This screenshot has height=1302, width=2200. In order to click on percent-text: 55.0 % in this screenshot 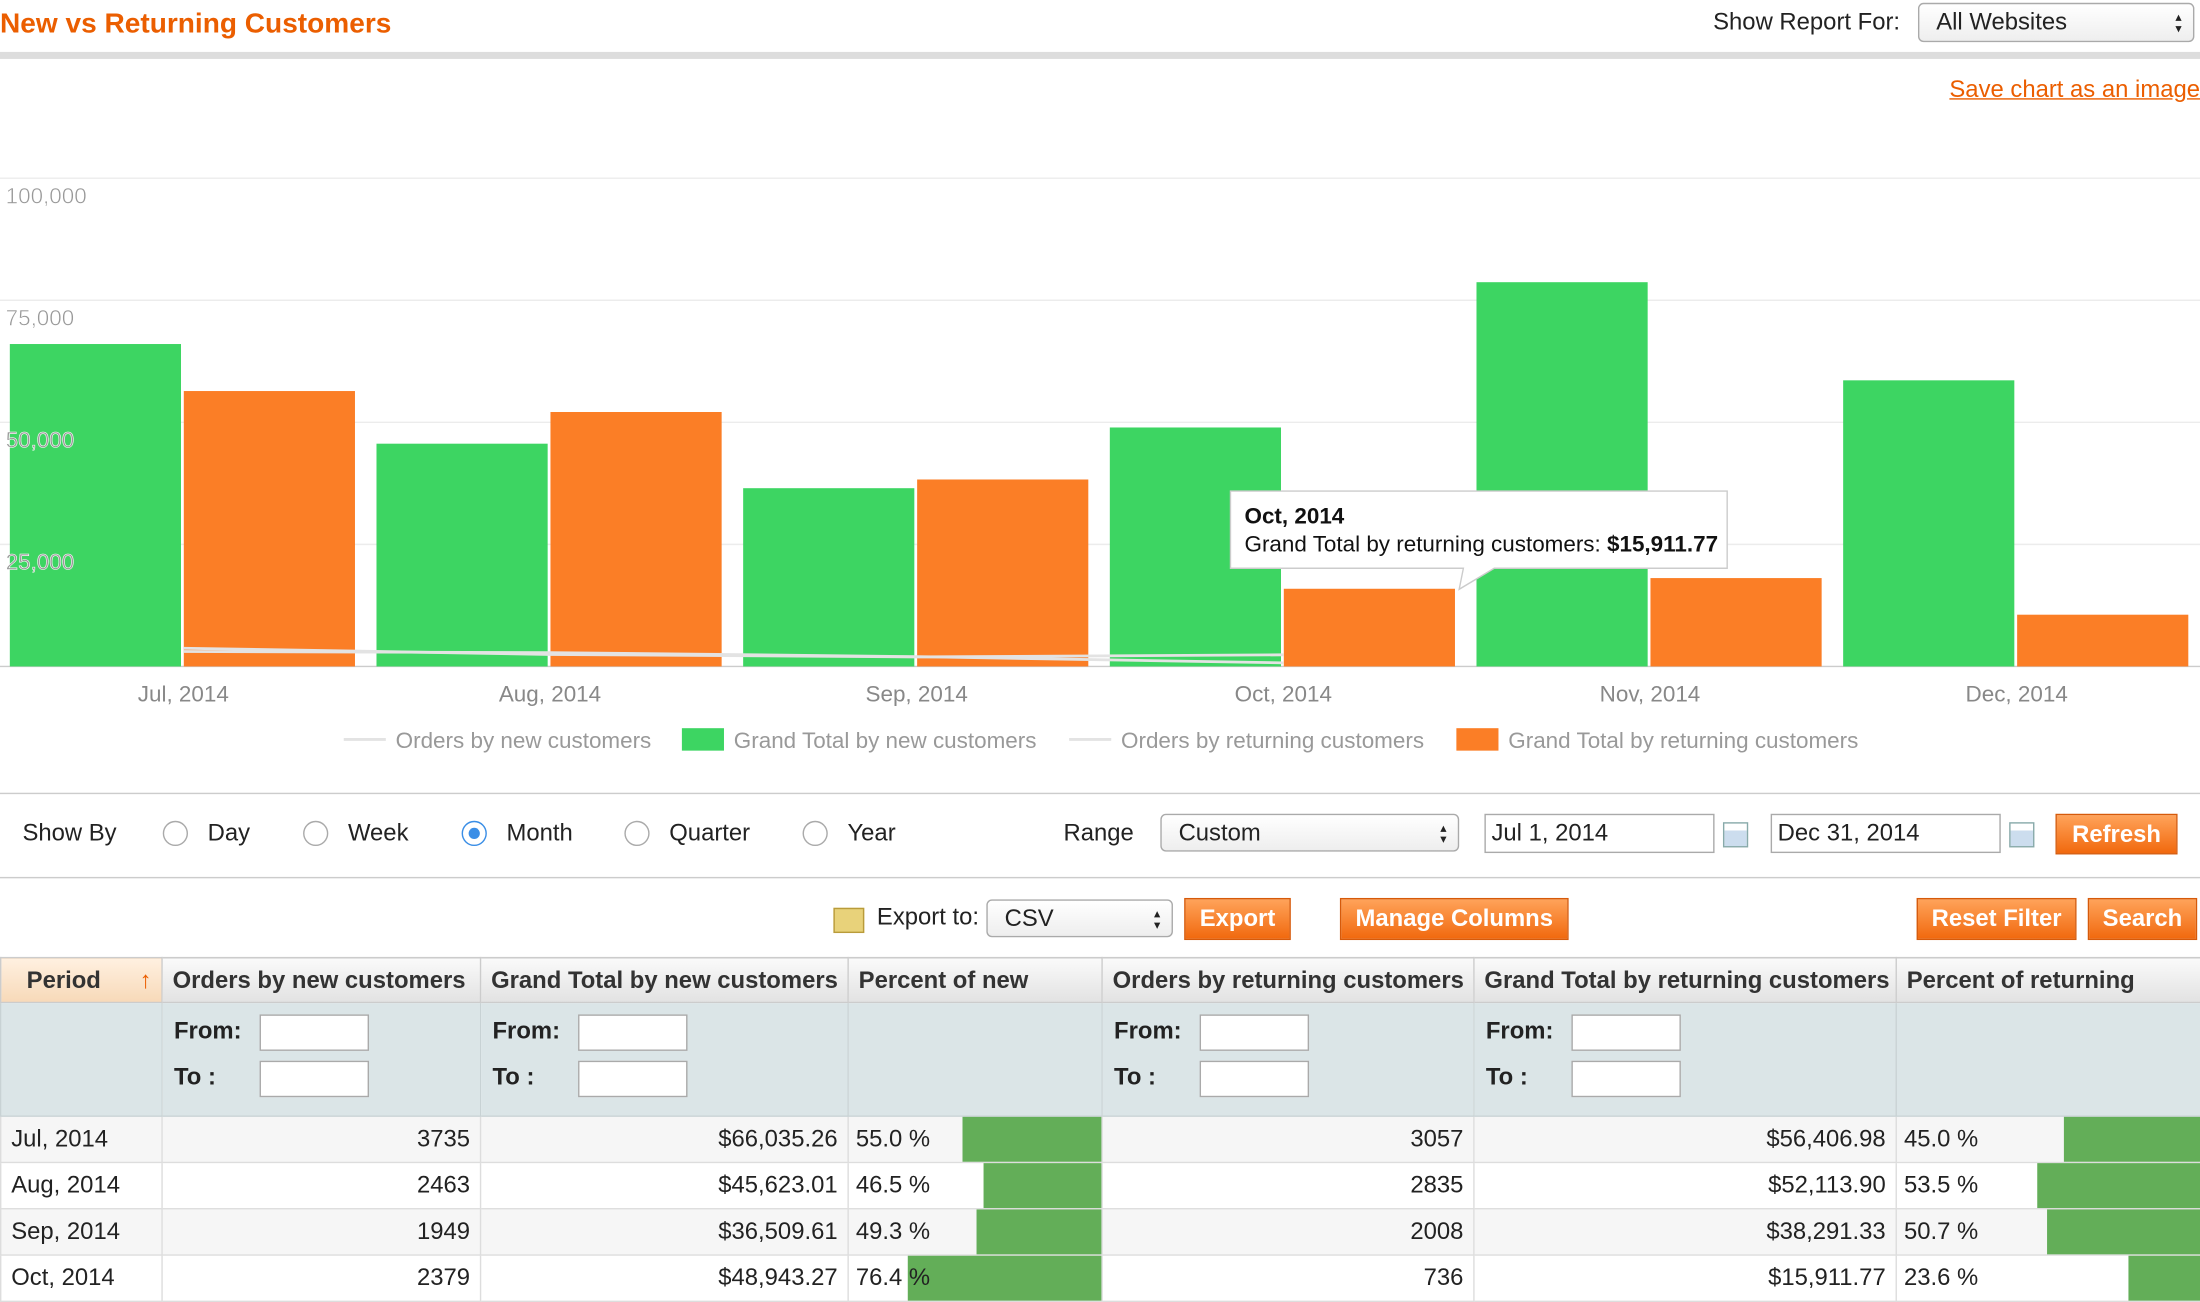, I will do `click(893, 1138)`.